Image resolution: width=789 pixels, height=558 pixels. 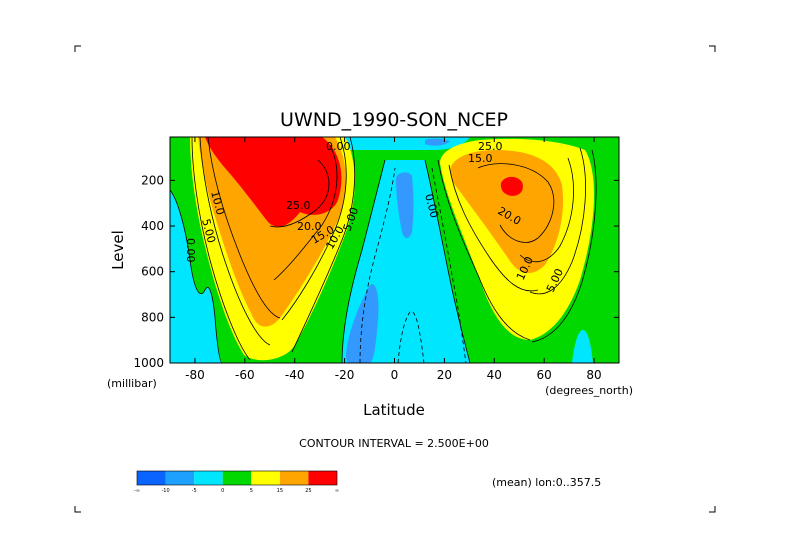 I want to click on colorbar-tick-label: -∞, so click(x=137, y=491).